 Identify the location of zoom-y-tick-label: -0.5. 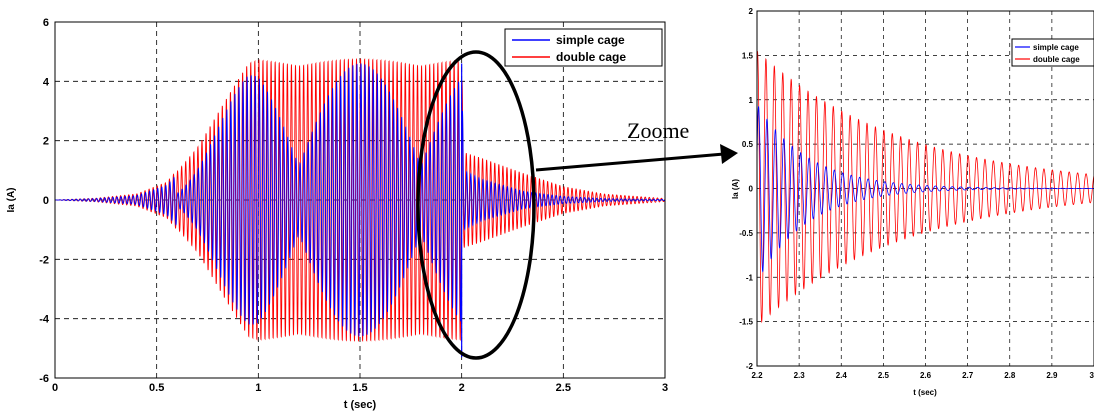
(746, 233).